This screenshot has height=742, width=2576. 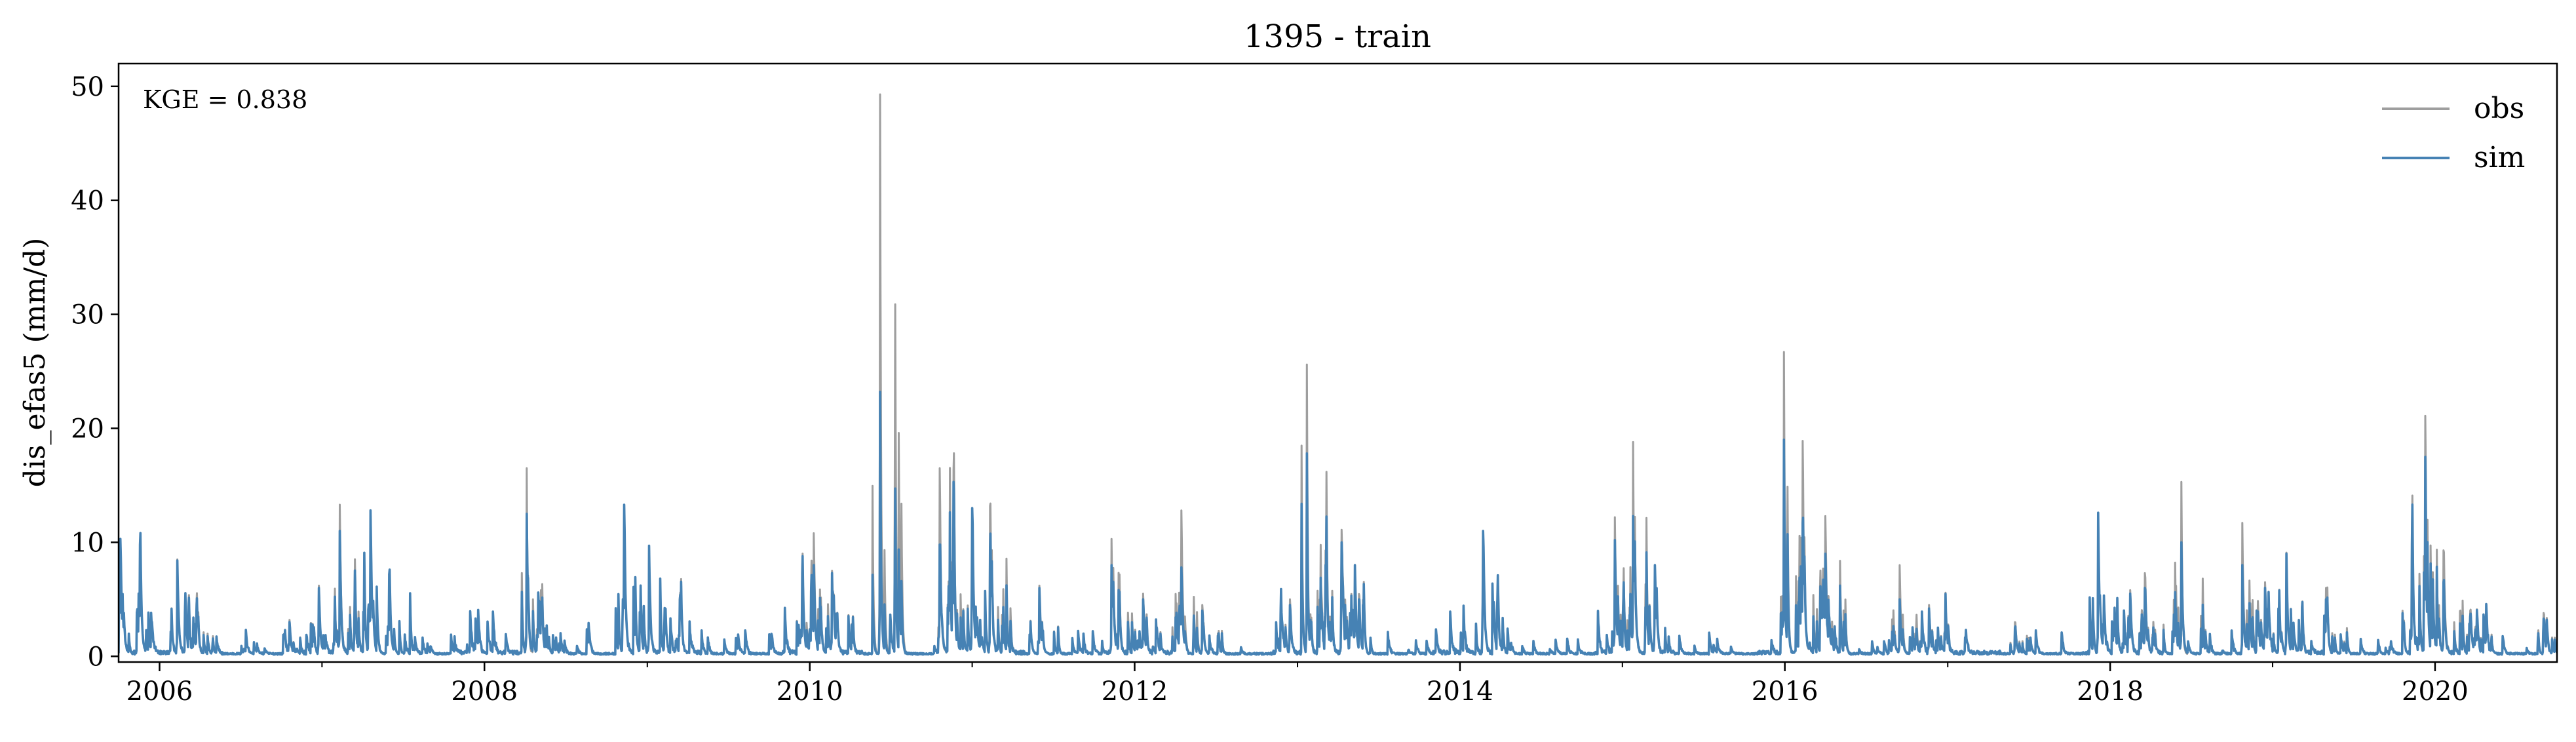 I want to click on y-tick-label: 30, so click(x=87, y=315).